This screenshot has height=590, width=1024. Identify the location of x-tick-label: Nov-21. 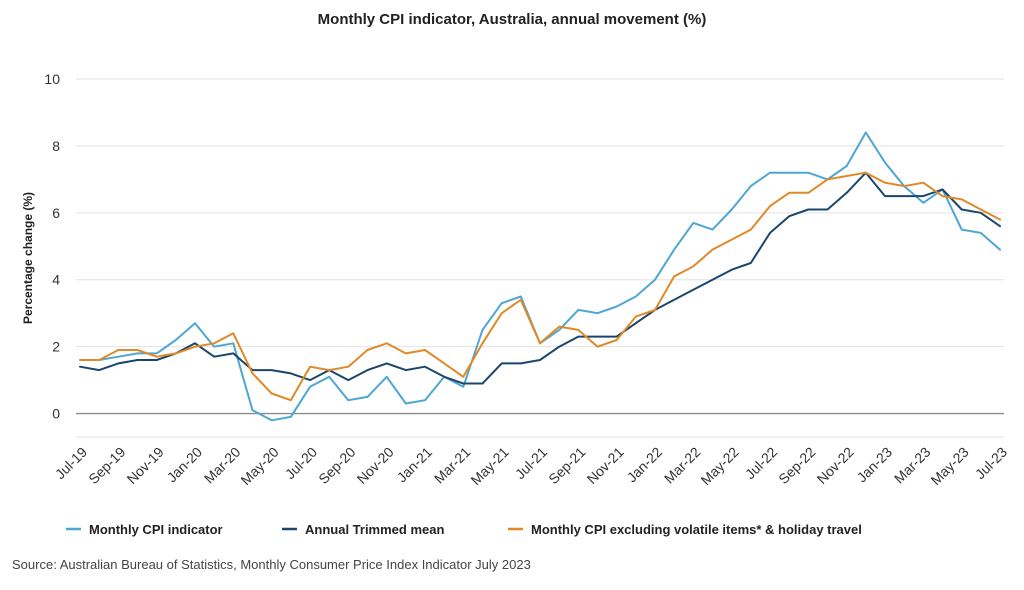
(605, 465).